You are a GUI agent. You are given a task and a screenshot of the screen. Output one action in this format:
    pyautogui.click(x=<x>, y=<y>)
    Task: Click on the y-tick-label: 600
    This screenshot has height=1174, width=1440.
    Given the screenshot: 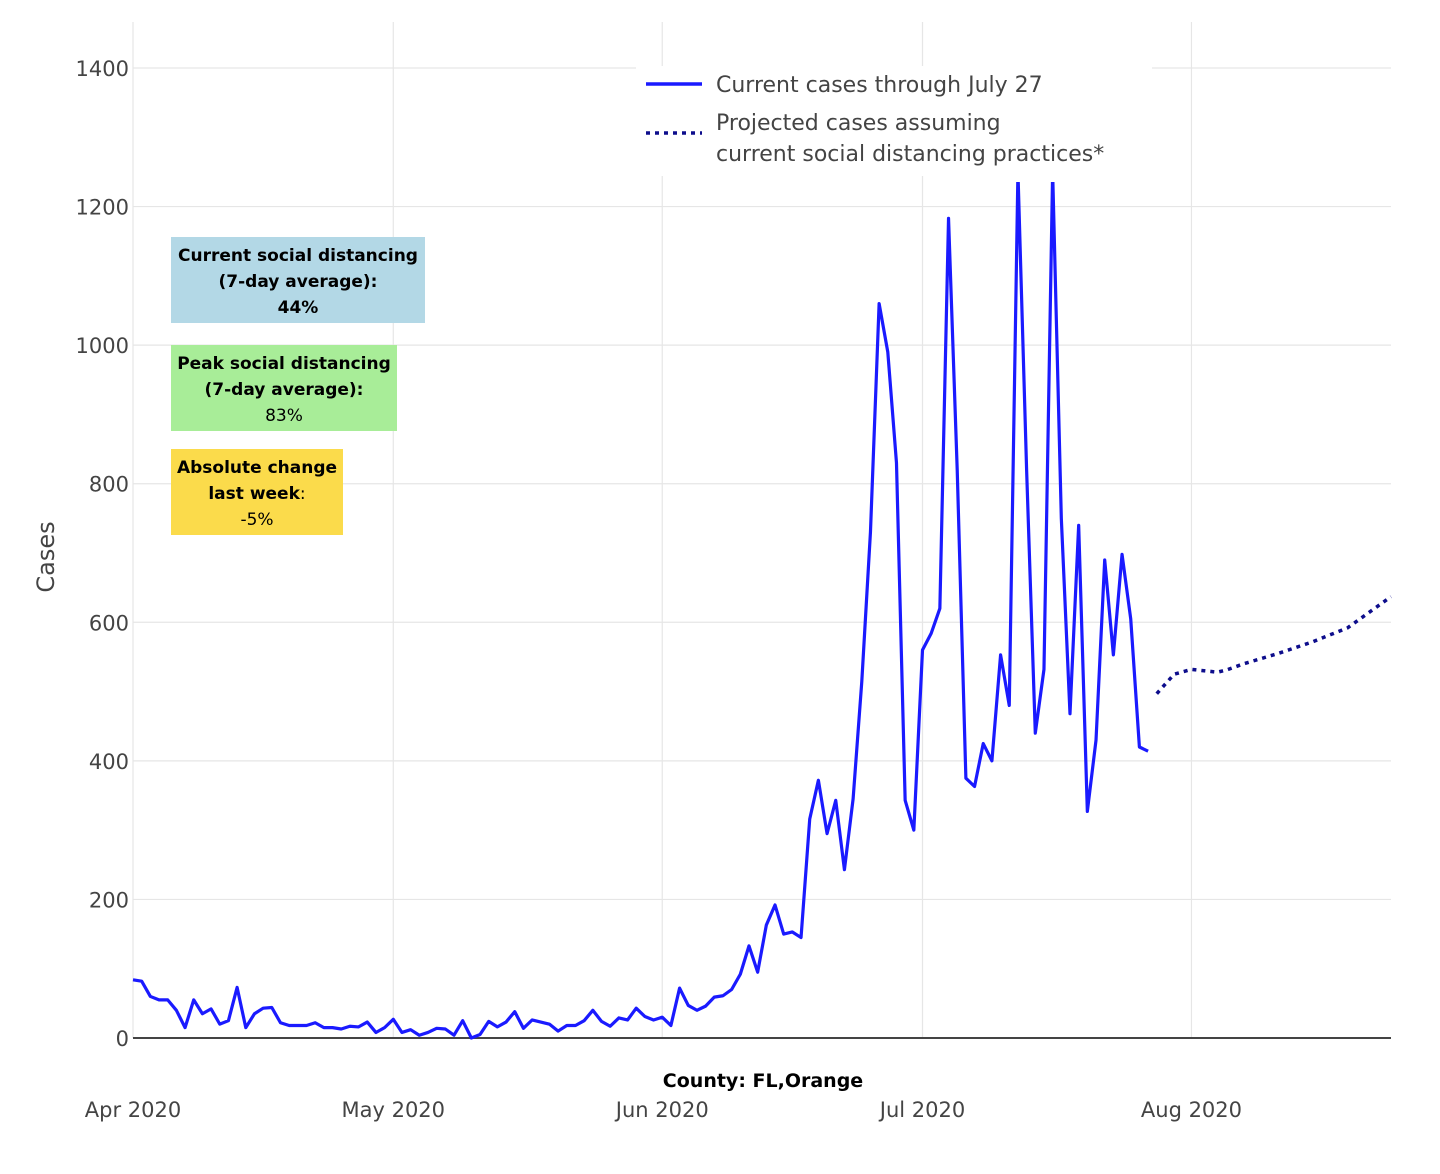 What is the action you would take?
    pyautogui.click(x=109, y=623)
    